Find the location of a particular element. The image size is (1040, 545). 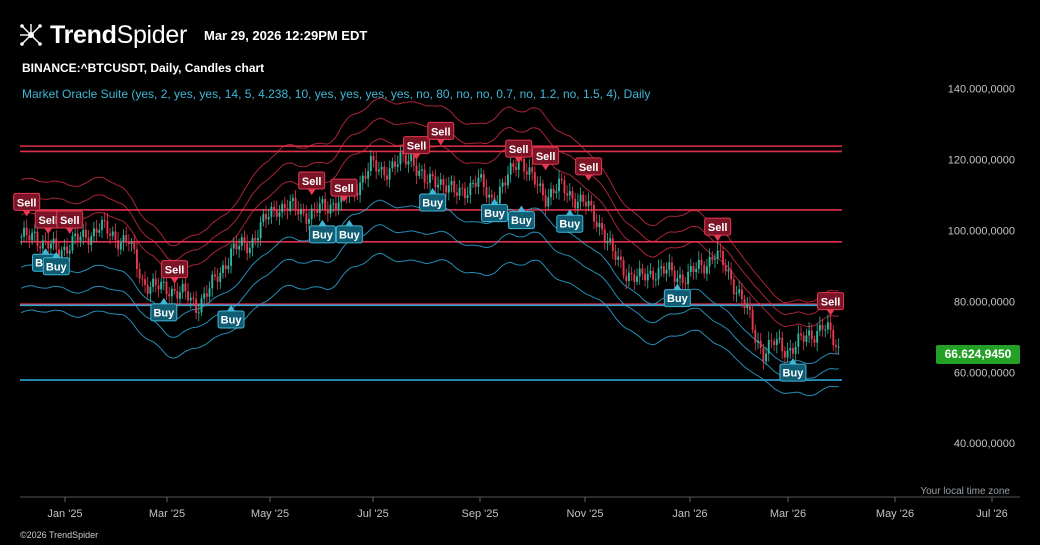

x-tick-label: May '25 is located at coordinates (270, 514).